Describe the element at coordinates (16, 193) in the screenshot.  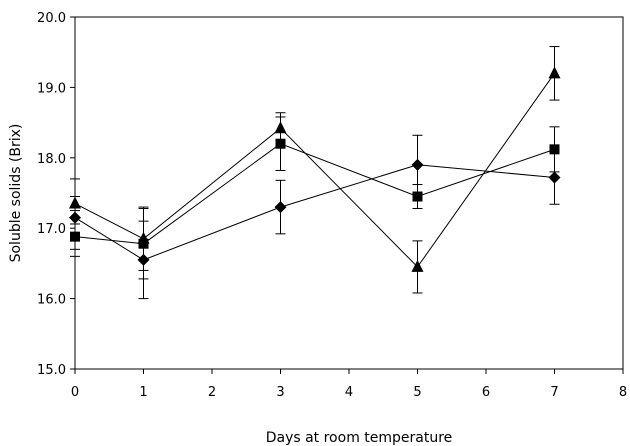
I see `y-axis-title: Soluble solids (Brix)` at that location.